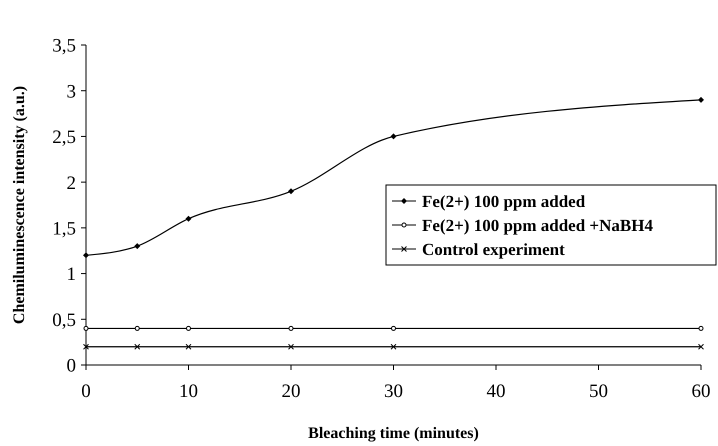 The width and height of the screenshot is (718, 446). I want to click on x-tick-label: 30, so click(393, 391).